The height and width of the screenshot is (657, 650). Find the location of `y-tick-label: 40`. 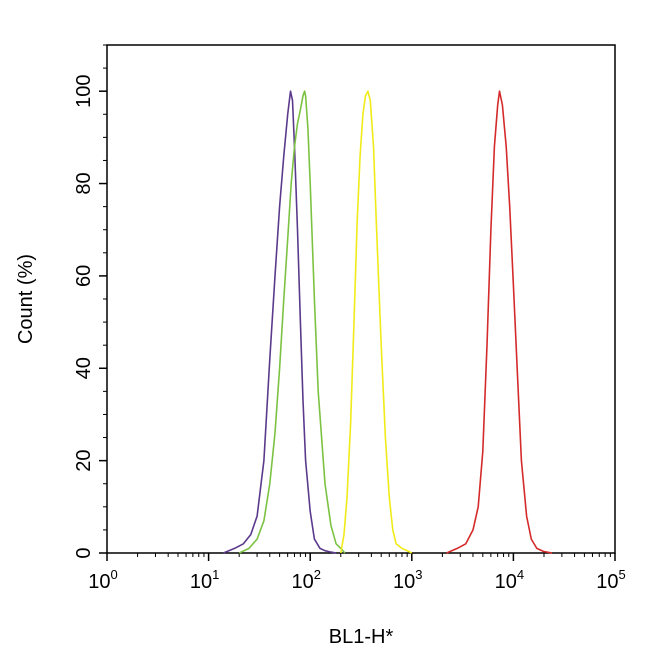

y-tick-label: 40 is located at coordinates (84, 368).